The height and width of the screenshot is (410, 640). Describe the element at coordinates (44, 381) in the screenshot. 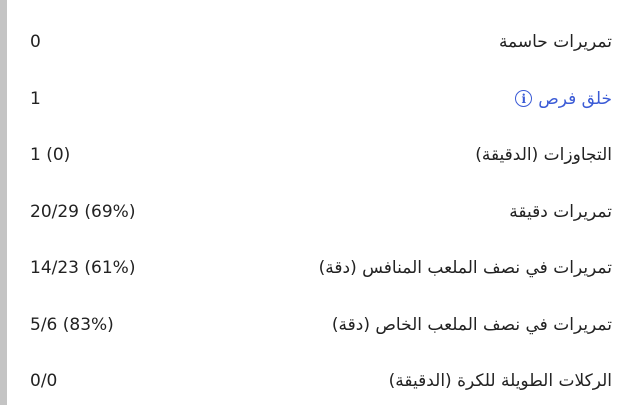

I see `stat-value: 0/0` at that location.